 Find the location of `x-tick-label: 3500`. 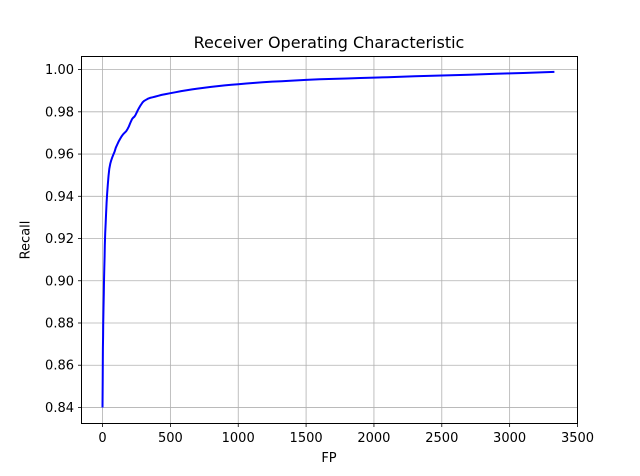

x-tick-label: 3500 is located at coordinates (577, 438).